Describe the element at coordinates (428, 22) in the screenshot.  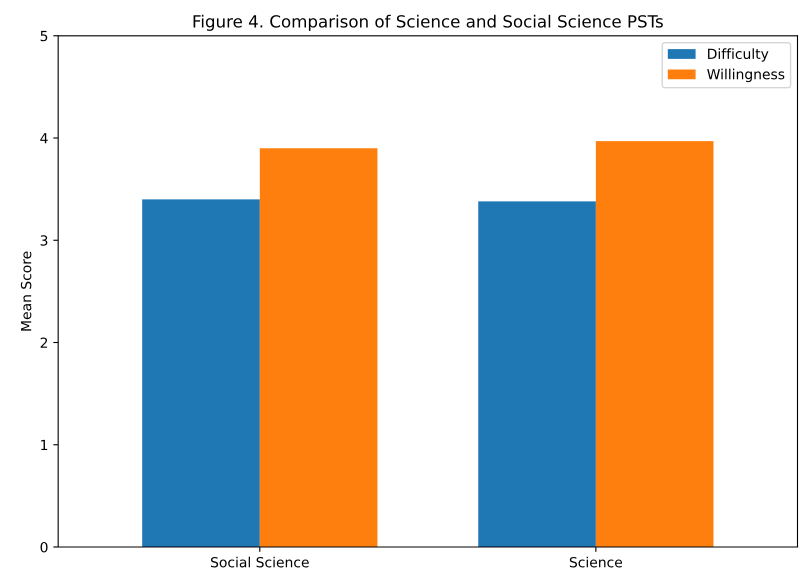
I see `chart-title: Figure 4. Comparison of Science and Social Science PSTs` at that location.